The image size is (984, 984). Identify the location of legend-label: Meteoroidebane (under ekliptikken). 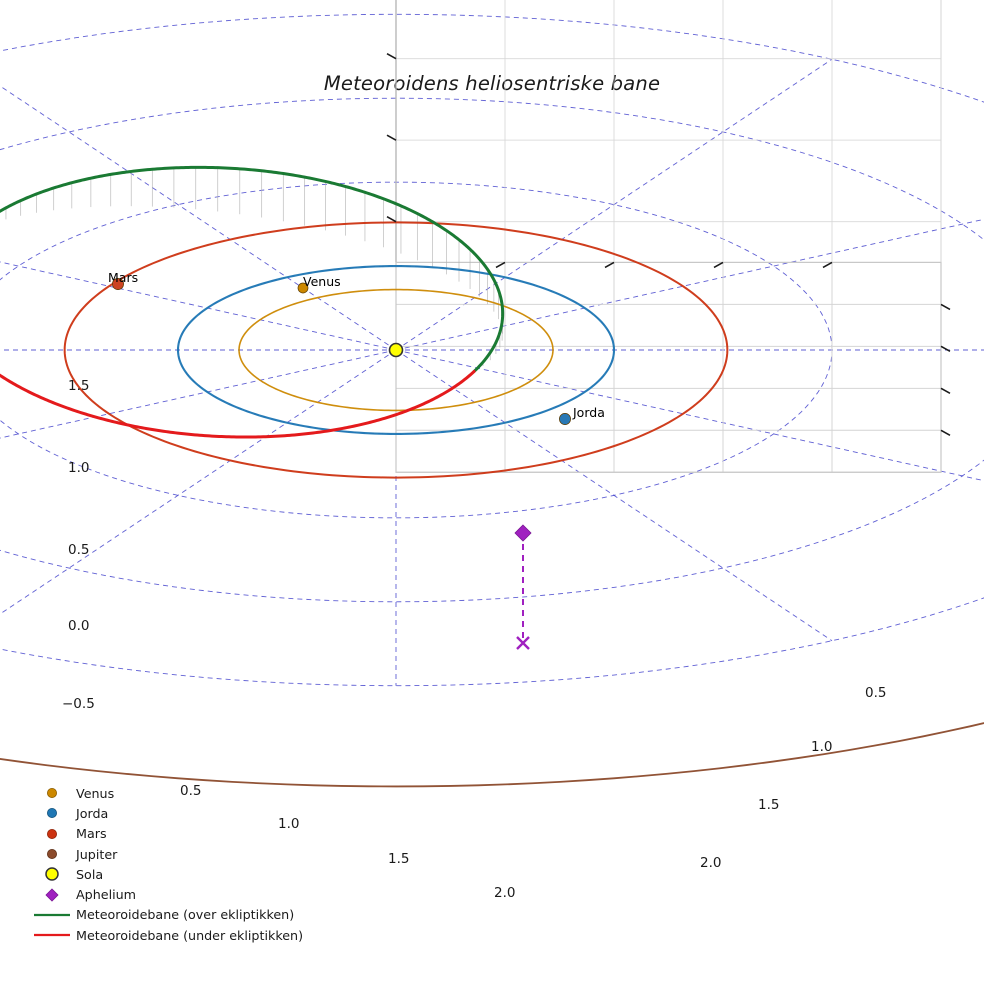
(190, 935).